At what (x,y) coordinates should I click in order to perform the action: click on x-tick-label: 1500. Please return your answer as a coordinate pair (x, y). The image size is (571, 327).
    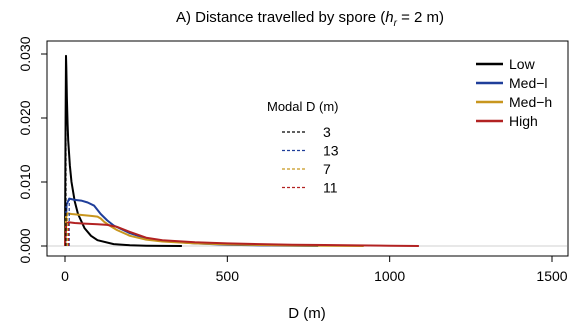
    Looking at the image, I should click on (551, 276).